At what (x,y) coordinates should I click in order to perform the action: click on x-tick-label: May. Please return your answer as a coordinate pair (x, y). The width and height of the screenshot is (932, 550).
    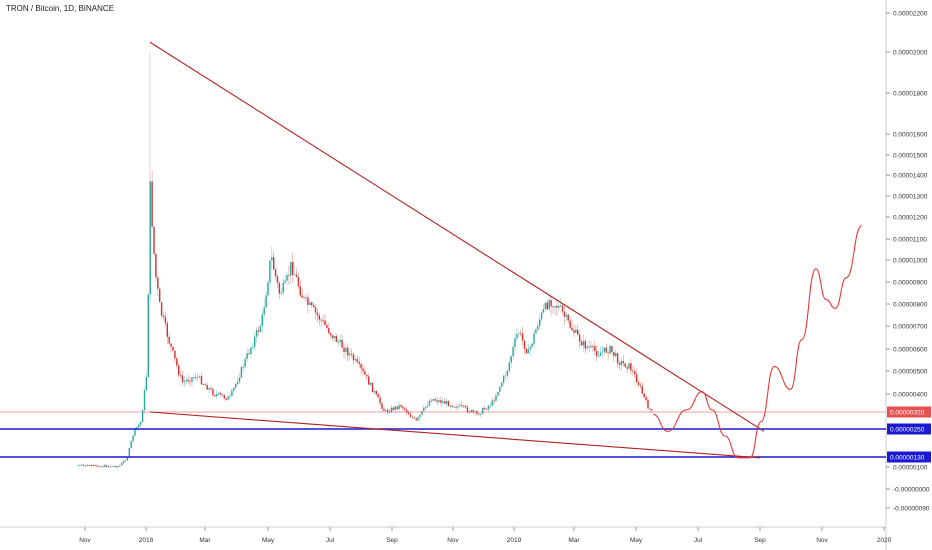
    Looking at the image, I should click on (268, 540).